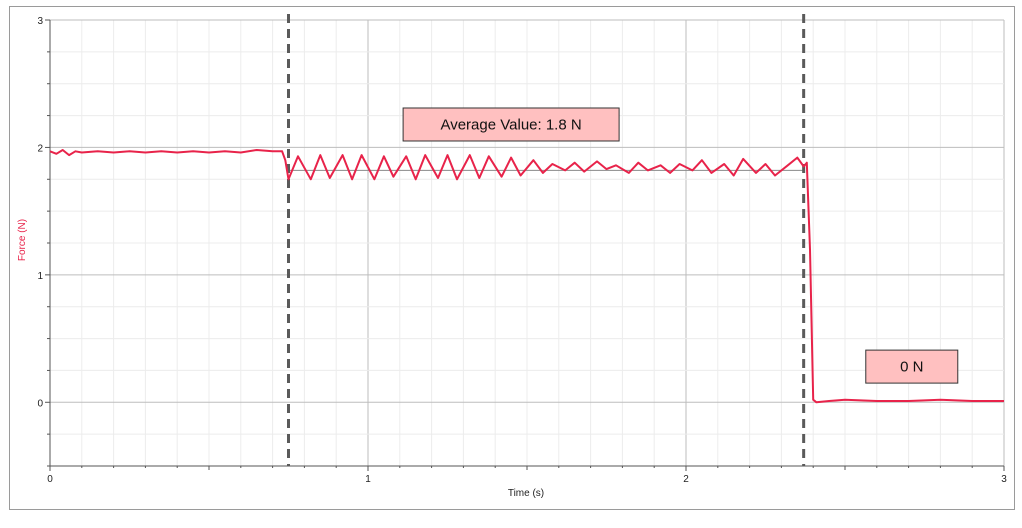  Describe the element at coordinates (40, 148) in the screenshot. I see `y-tick-label: 2` at that location.